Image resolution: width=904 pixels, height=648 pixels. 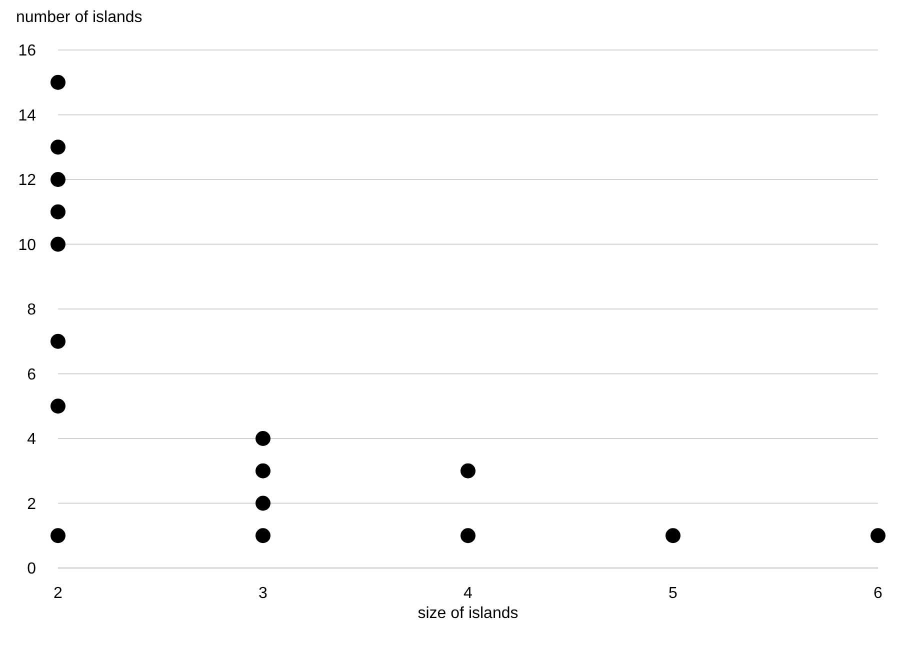 I want to click on x-tick-label: 2, so click(x=58, y=593).